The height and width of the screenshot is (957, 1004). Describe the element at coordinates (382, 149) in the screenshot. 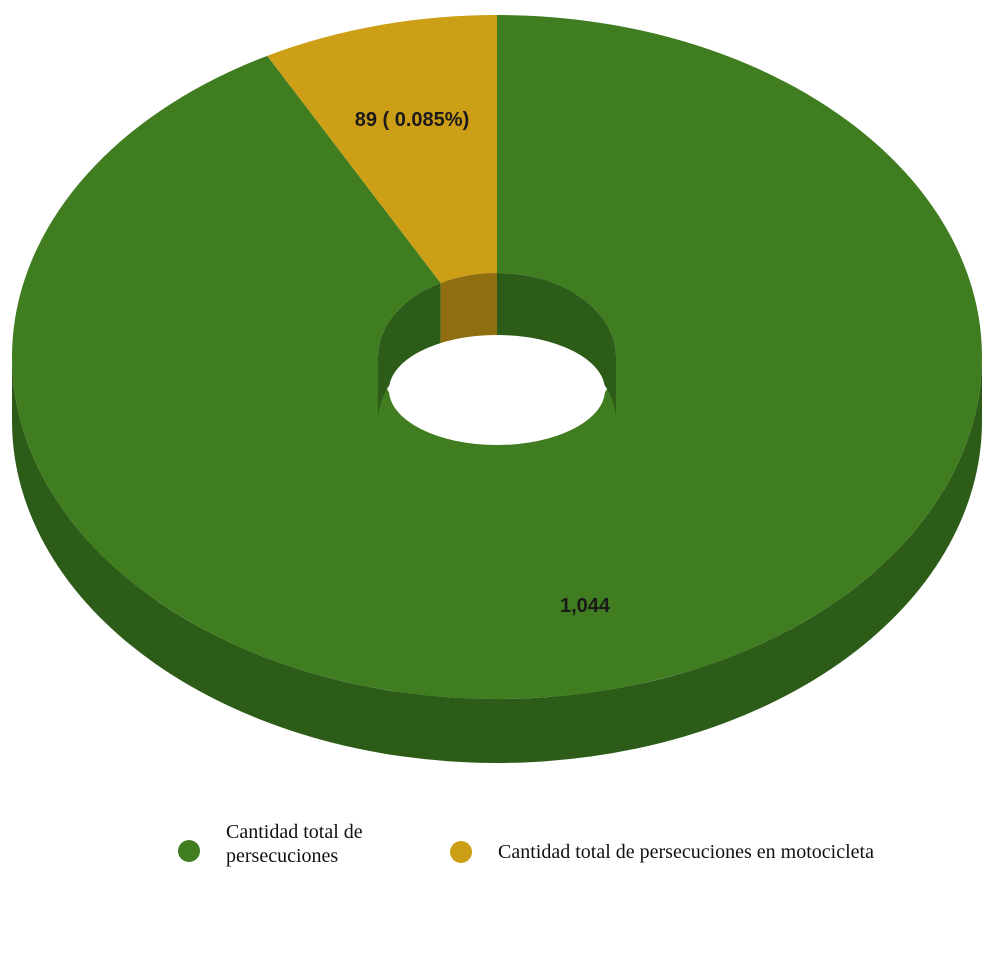

I see `slice-motocicleta` at that location.